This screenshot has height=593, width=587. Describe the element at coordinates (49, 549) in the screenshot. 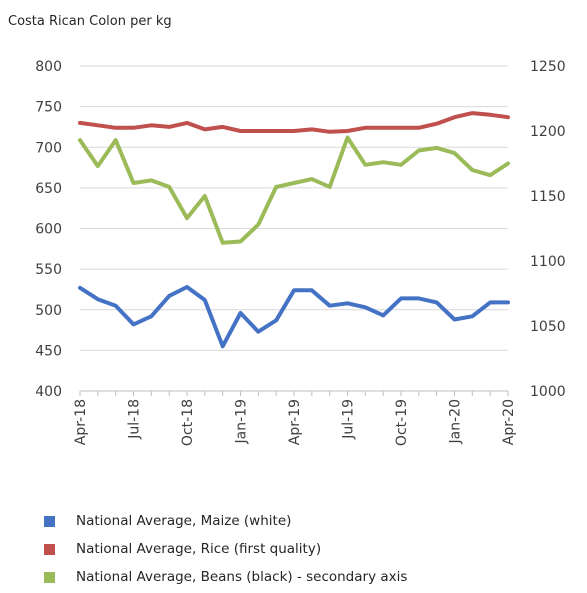

I see `legend-swatch-rice` at that location.